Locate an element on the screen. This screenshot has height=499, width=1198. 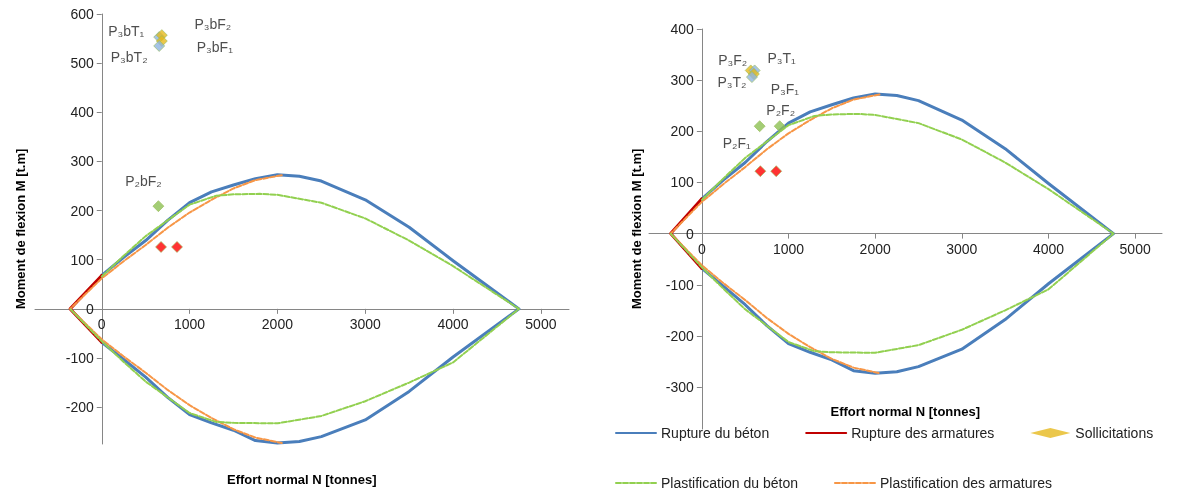
annotation: P₃bF₁ is located at coordinates (215, 47).